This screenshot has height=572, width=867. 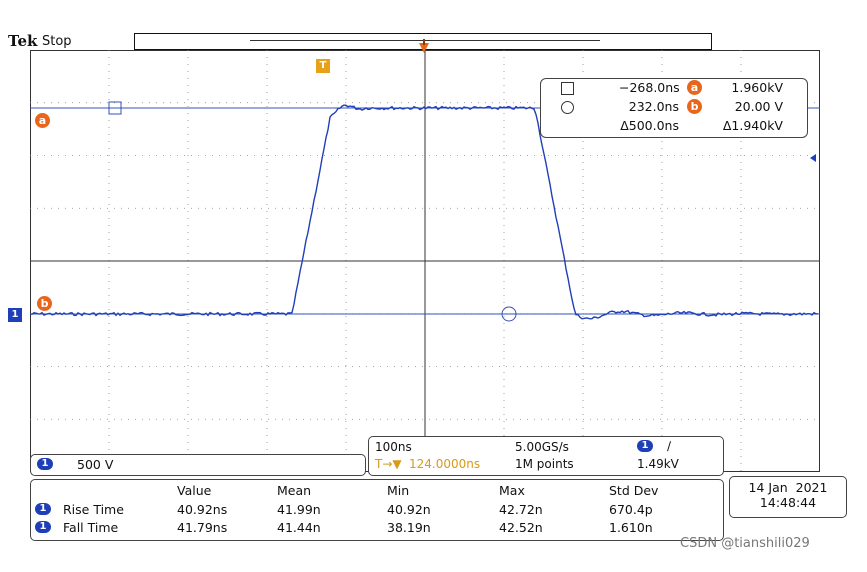 What do you see at coordinates (44, 303) in the screenshot?
I see `cursor-b-badge: b` at bounding box center [44, 303].